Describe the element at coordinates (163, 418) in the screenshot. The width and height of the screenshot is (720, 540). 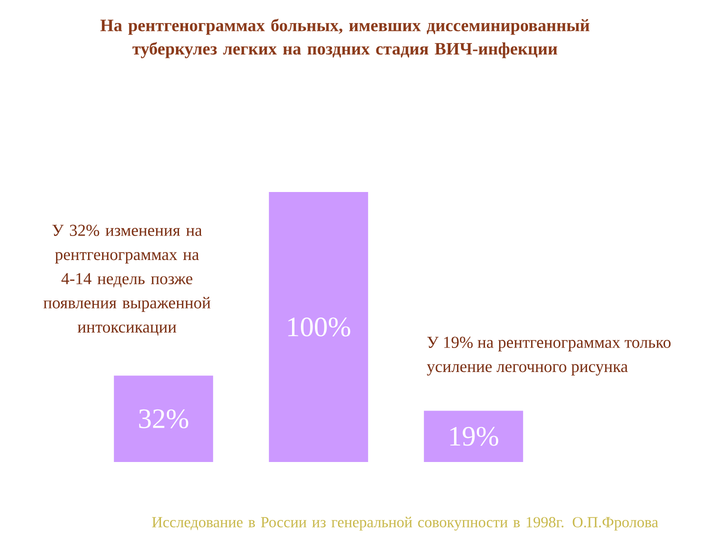
I see `data-label: 32%` at that location.